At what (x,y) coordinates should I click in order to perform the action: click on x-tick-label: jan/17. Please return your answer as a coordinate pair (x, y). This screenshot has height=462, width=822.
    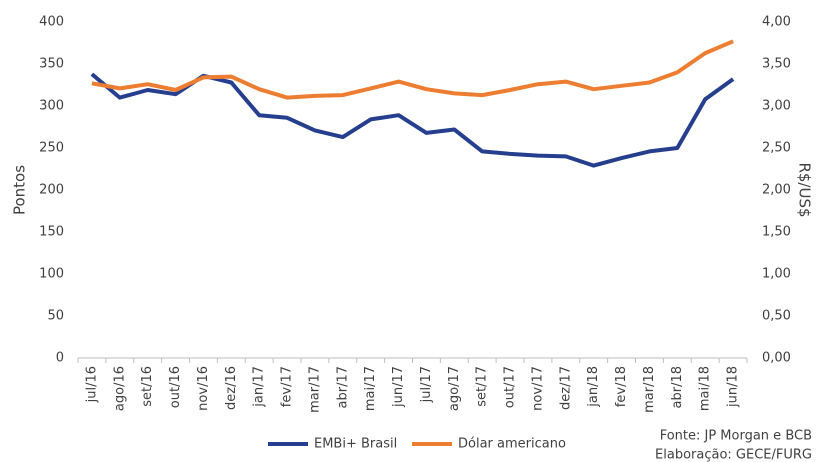
    Looking at the image, I should click on (259, 387).